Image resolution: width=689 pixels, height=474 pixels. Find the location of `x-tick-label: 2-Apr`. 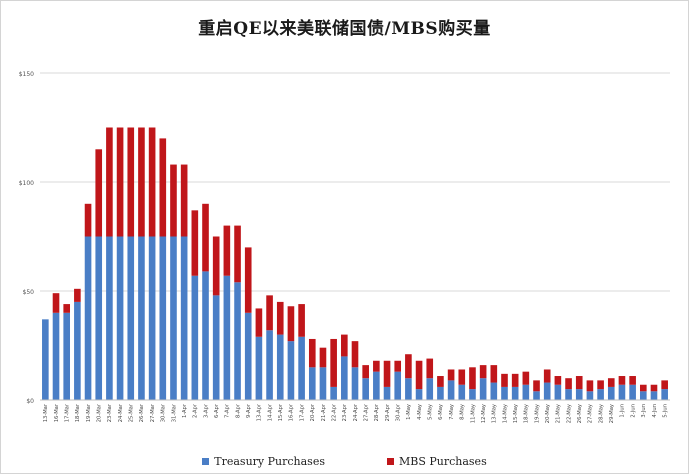

x-tick-label: 2-Apr is located at coordinates (196, 410).